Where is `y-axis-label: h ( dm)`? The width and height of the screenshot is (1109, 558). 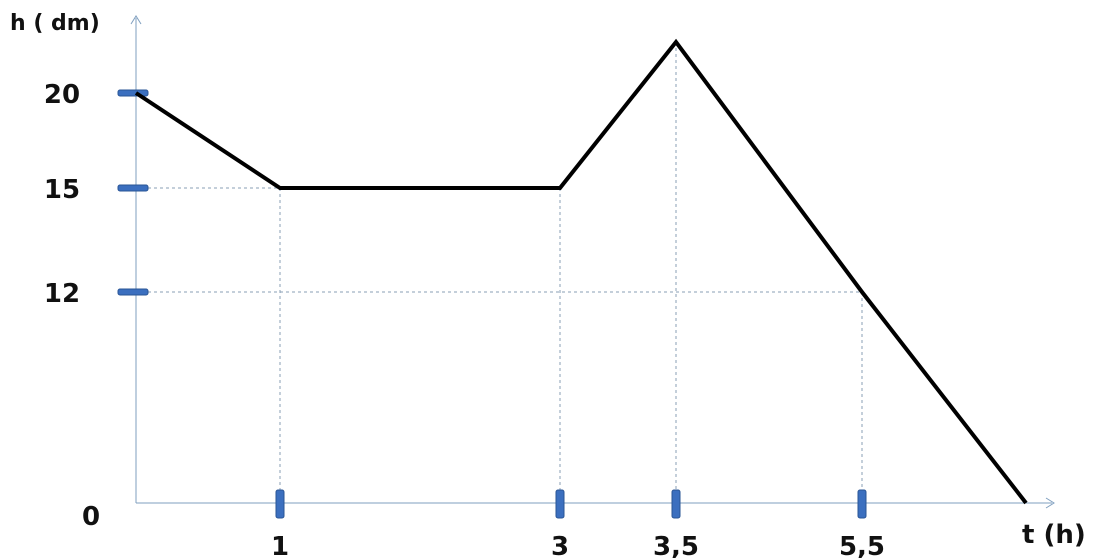 y-axis-label: h ( dm) is located at coordinates (55, 23).